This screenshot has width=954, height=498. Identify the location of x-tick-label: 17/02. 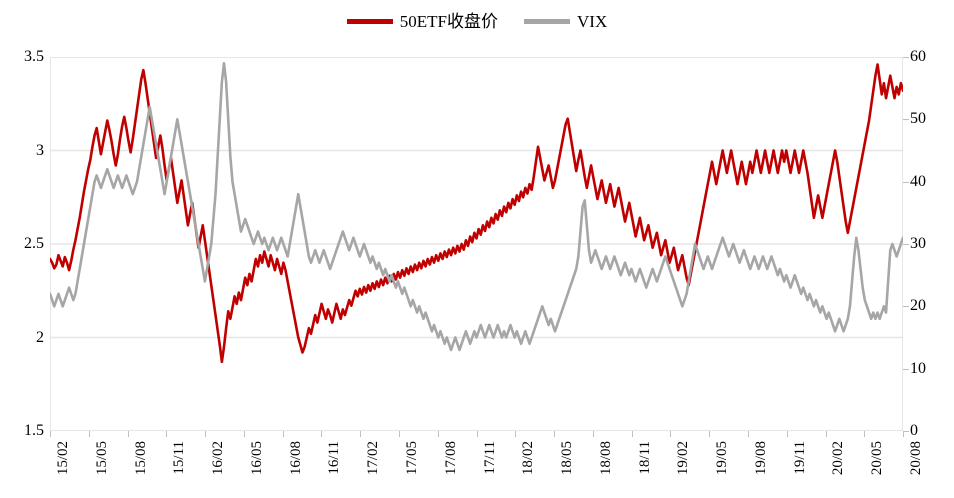
(373, 458).